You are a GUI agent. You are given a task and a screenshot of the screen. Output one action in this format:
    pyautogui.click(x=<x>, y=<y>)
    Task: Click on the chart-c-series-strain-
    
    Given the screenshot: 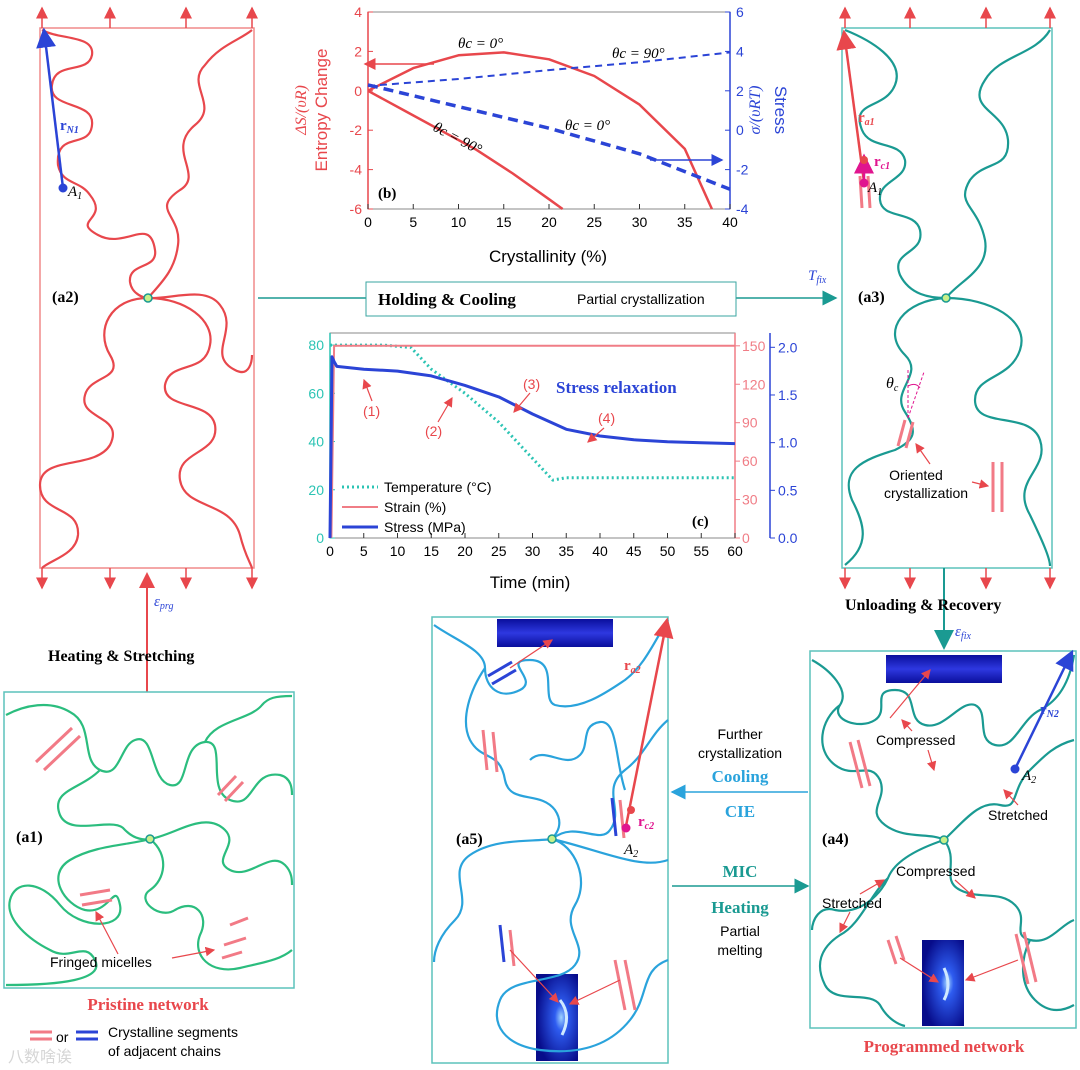 What is the action you would take?
    pyautogui.click(x=532, y=441)
    